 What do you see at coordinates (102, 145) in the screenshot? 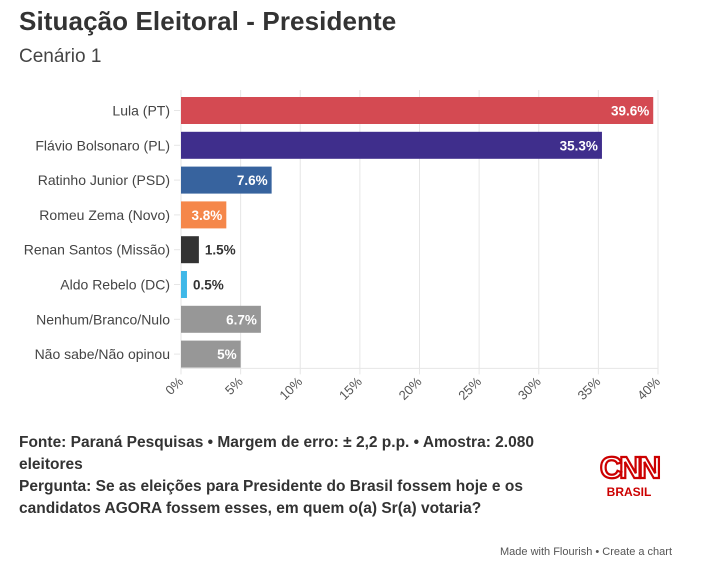
I see `category-label: Flávio Bolsonaro (PL)` at bounding box center [102, 145].